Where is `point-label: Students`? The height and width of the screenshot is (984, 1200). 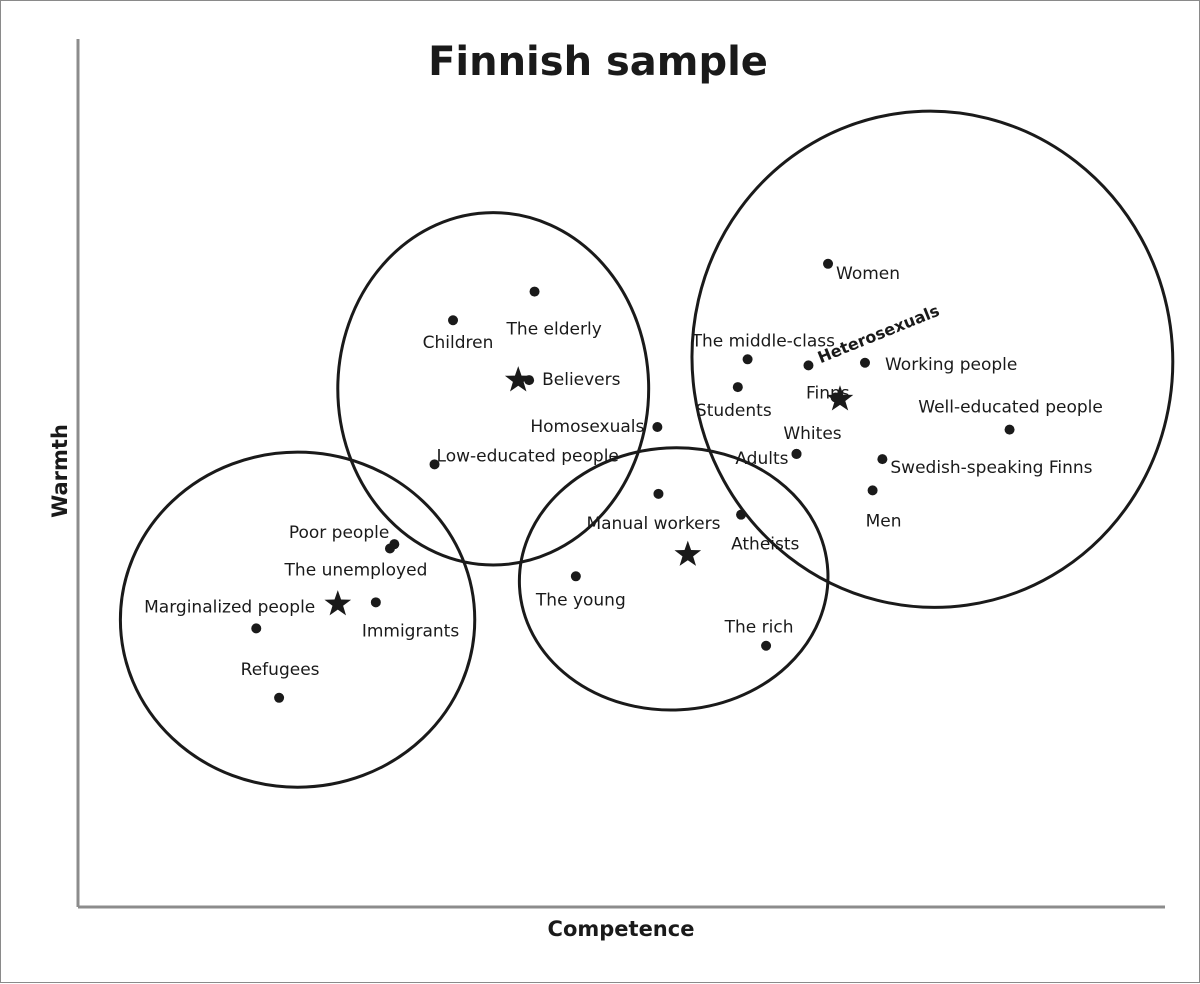 point-label: Students is located at coordinates (734, 411).